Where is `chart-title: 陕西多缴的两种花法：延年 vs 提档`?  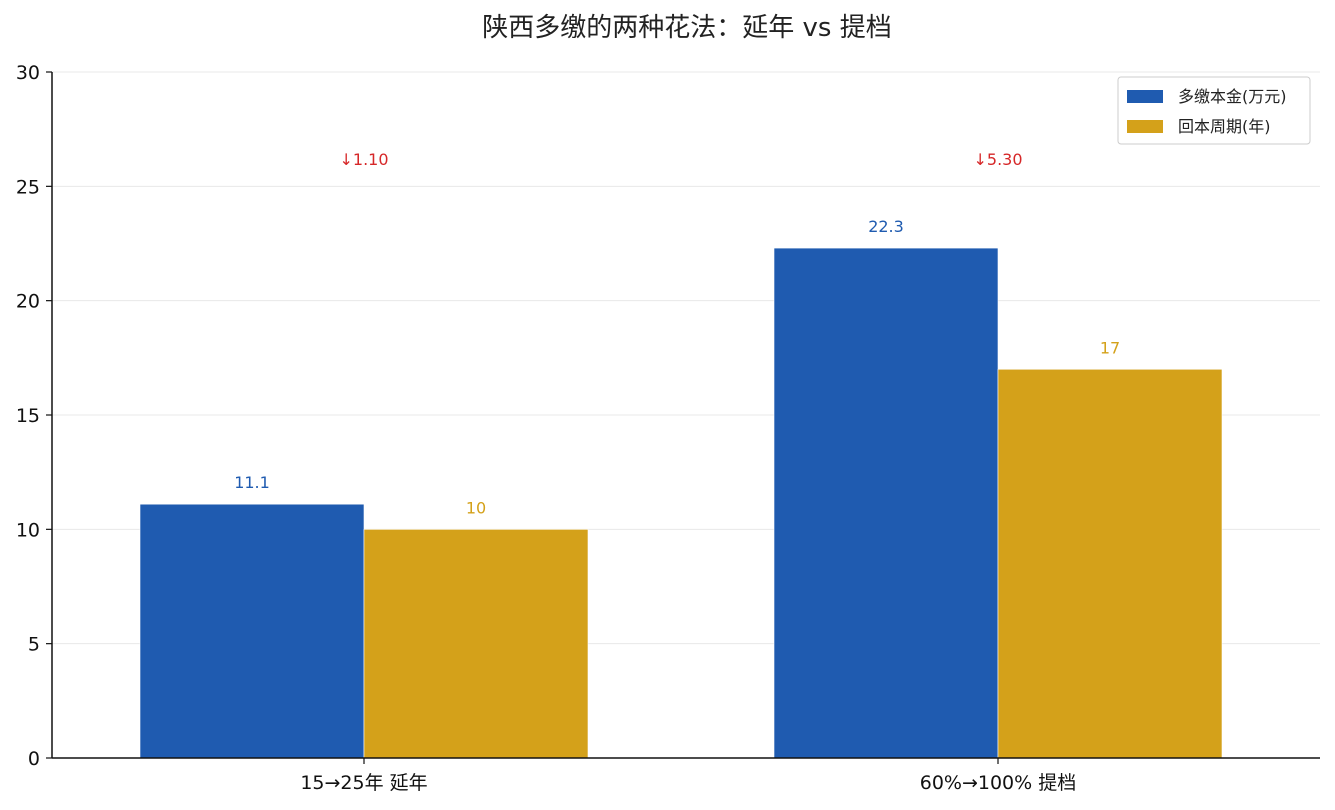
chart-title: 陕西多缴的两种花法：延年 vs 提档 is located at coordinates (686, 28).